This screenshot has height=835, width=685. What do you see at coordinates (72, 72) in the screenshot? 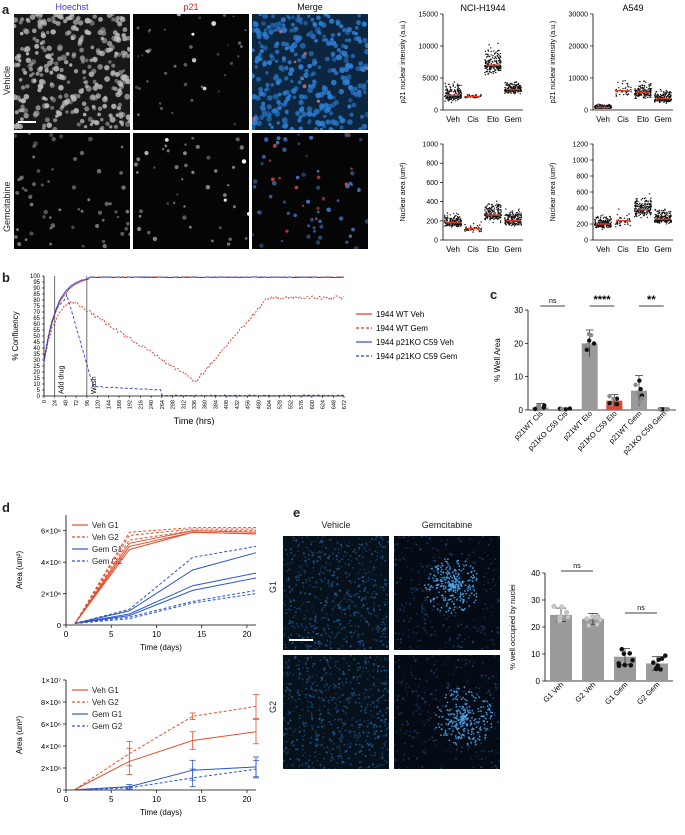
I see `micrograph-vehicle-hoechst` at bounding box center [72, 72].